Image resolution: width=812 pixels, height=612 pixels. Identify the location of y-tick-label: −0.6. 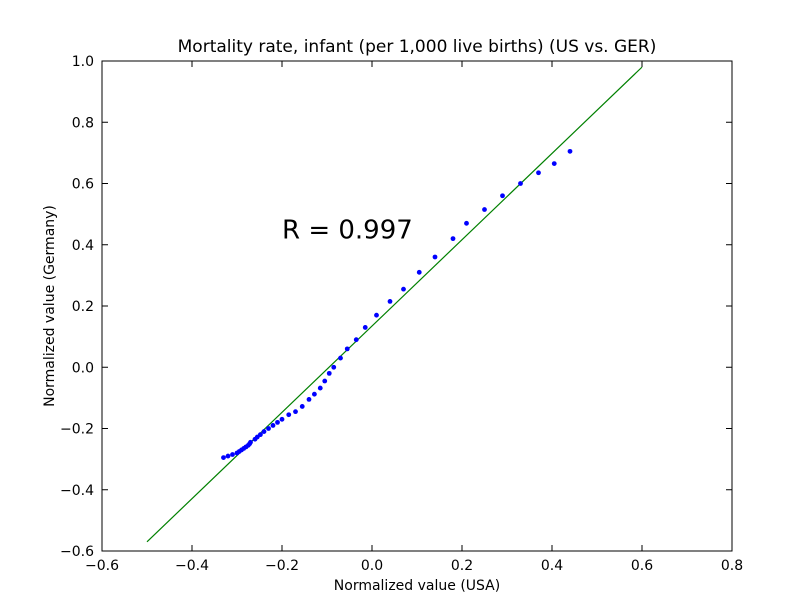
(77, 552).